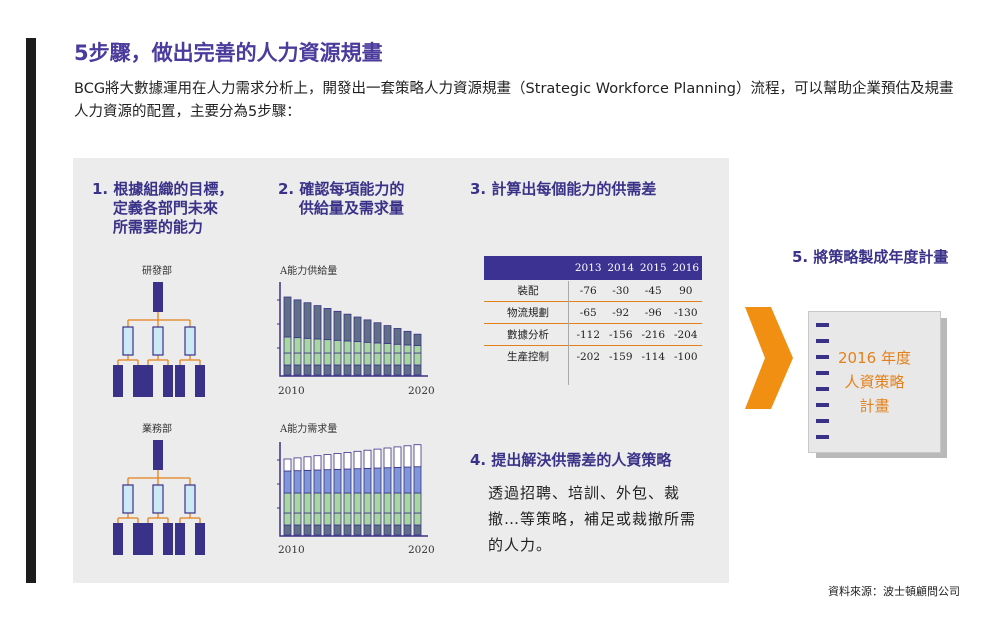  What do you see at coordinates (620, 312) in the screenshot?
I see `table-cell: -92` at bounding box center [620, 312].